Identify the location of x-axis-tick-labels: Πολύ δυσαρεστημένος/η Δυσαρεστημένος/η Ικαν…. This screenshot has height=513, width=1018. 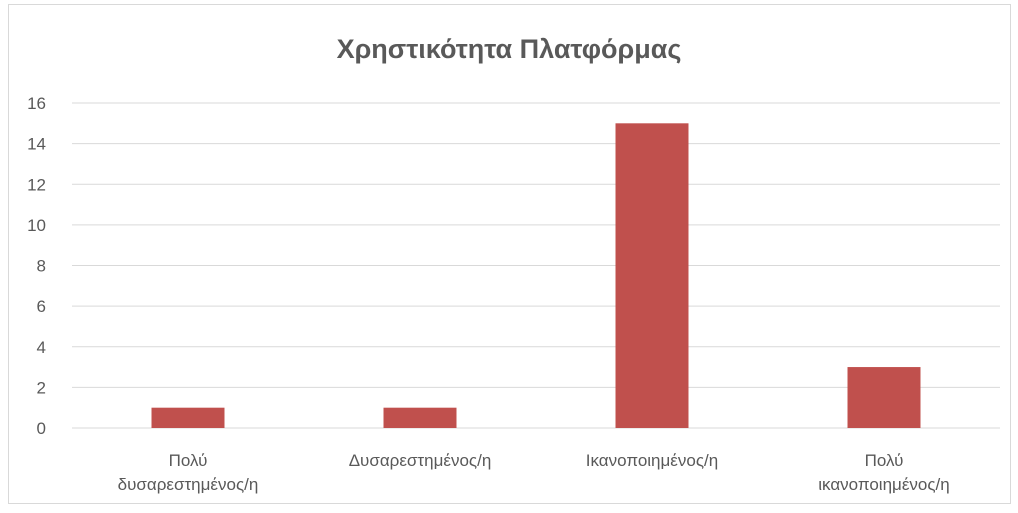
(534, 472).